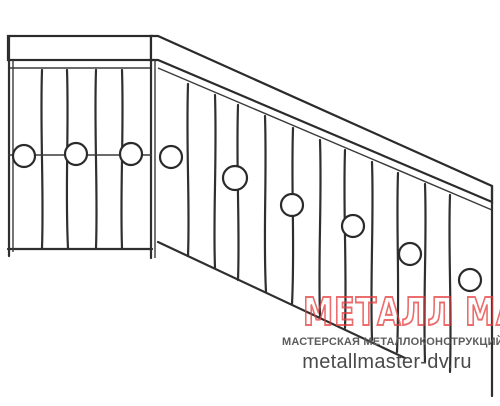 The width and height of the screenshot is (500, 406). I want to click on stair-bottom-rail, so click(281, 300).